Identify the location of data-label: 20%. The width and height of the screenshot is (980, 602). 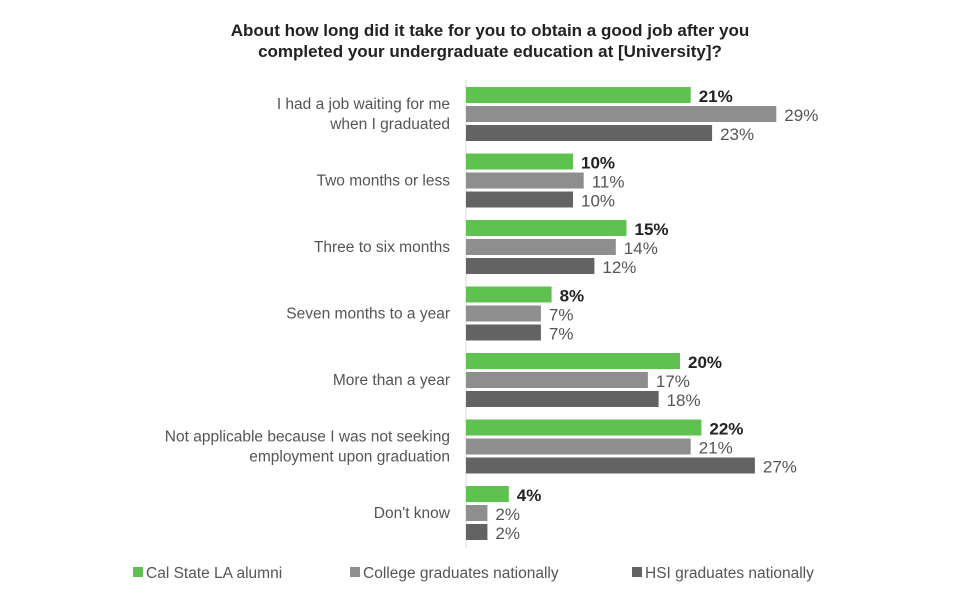
(705, 362).